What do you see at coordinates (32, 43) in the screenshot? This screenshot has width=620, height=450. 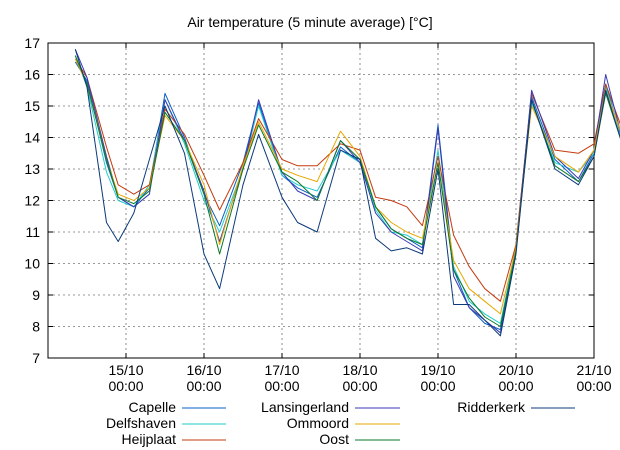 I see `y-tick-label: 17` at bounding box center [32, 43].